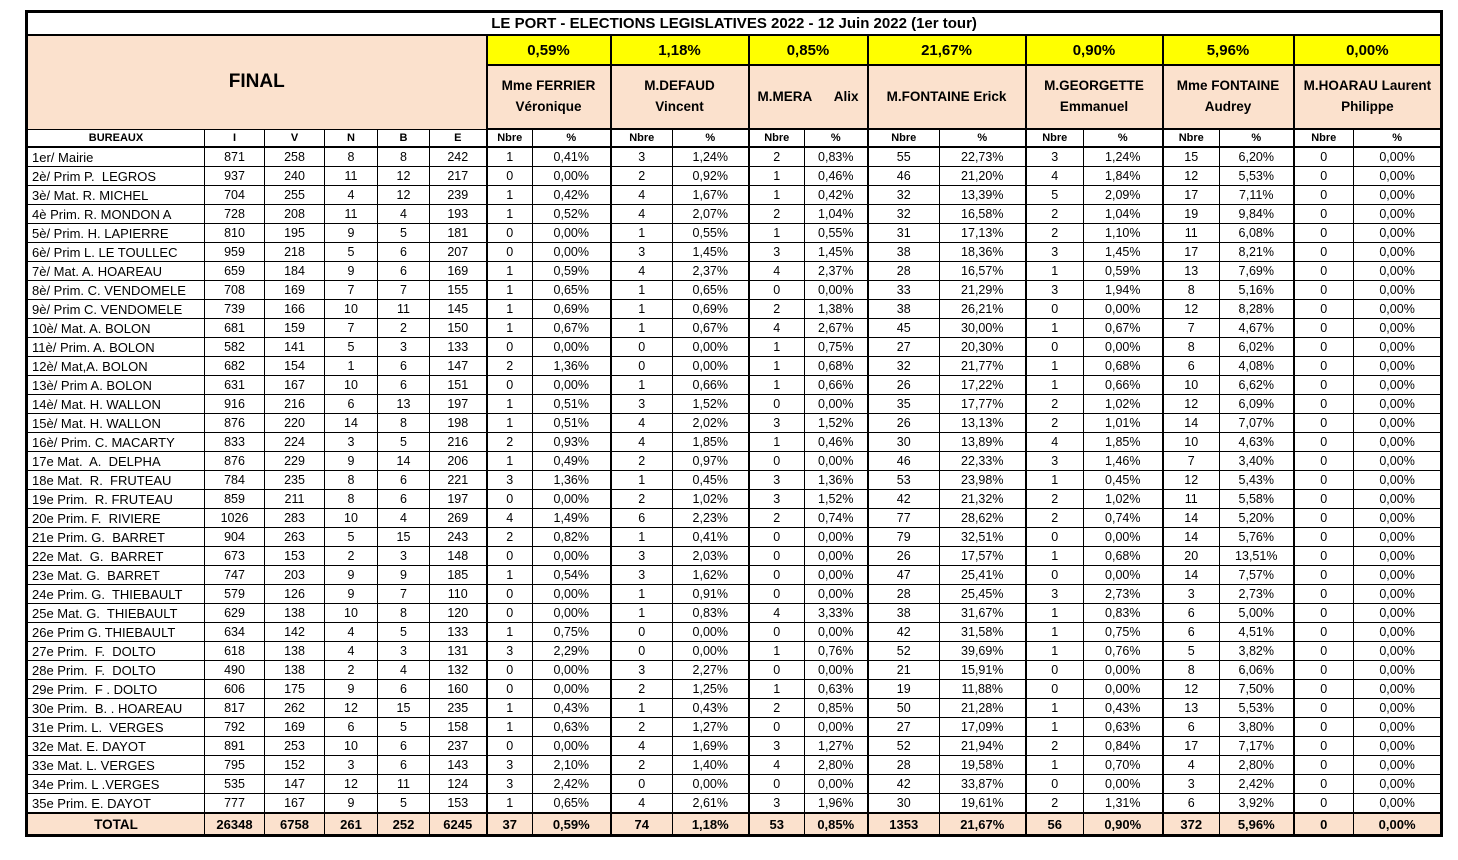  Describe the element at coordinates (1123, 746) in the screenshot. I see `candidate-pct: 0,84%` at that location.